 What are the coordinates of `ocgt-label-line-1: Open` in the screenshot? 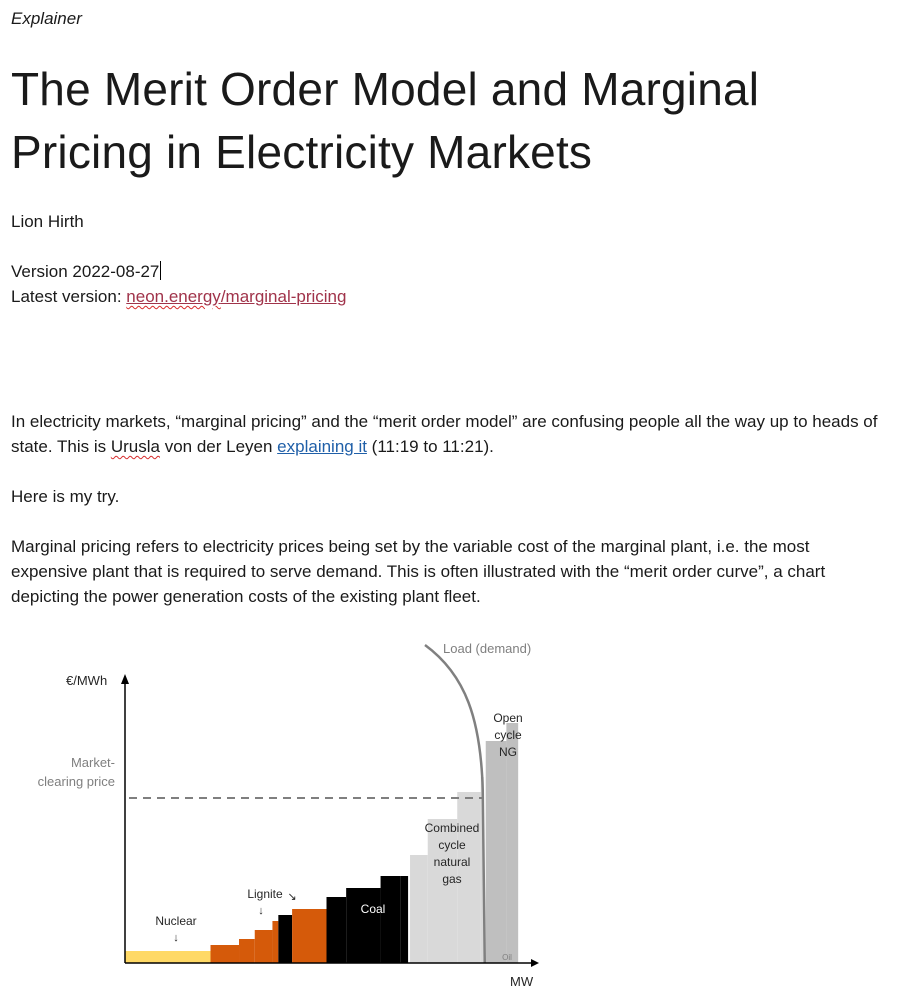 It's located at (507, 718).